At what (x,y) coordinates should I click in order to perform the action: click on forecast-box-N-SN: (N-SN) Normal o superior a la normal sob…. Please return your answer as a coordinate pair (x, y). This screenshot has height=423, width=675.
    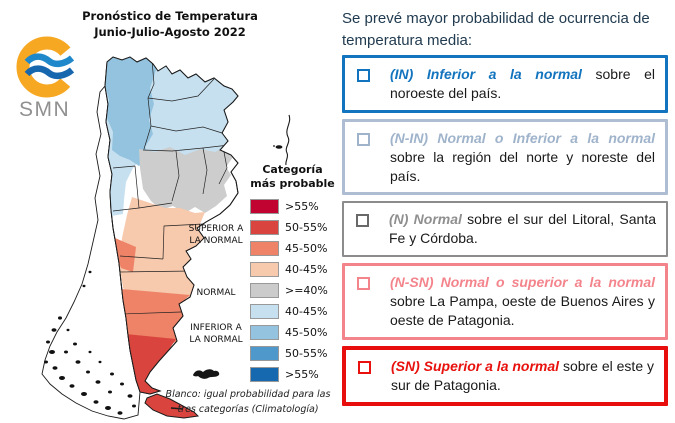
    Looking at the image, I should click on (505, 301).